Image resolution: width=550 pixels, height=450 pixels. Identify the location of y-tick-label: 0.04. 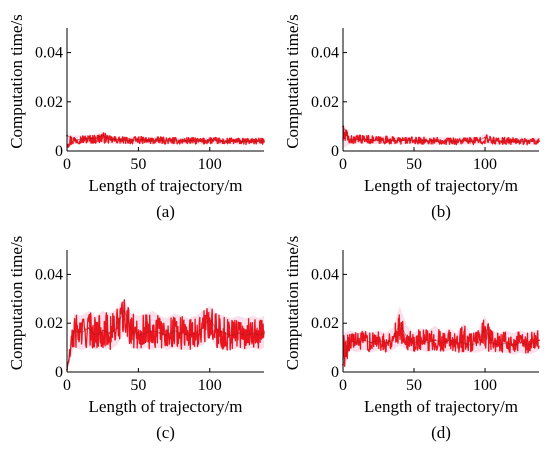
(49, 53).